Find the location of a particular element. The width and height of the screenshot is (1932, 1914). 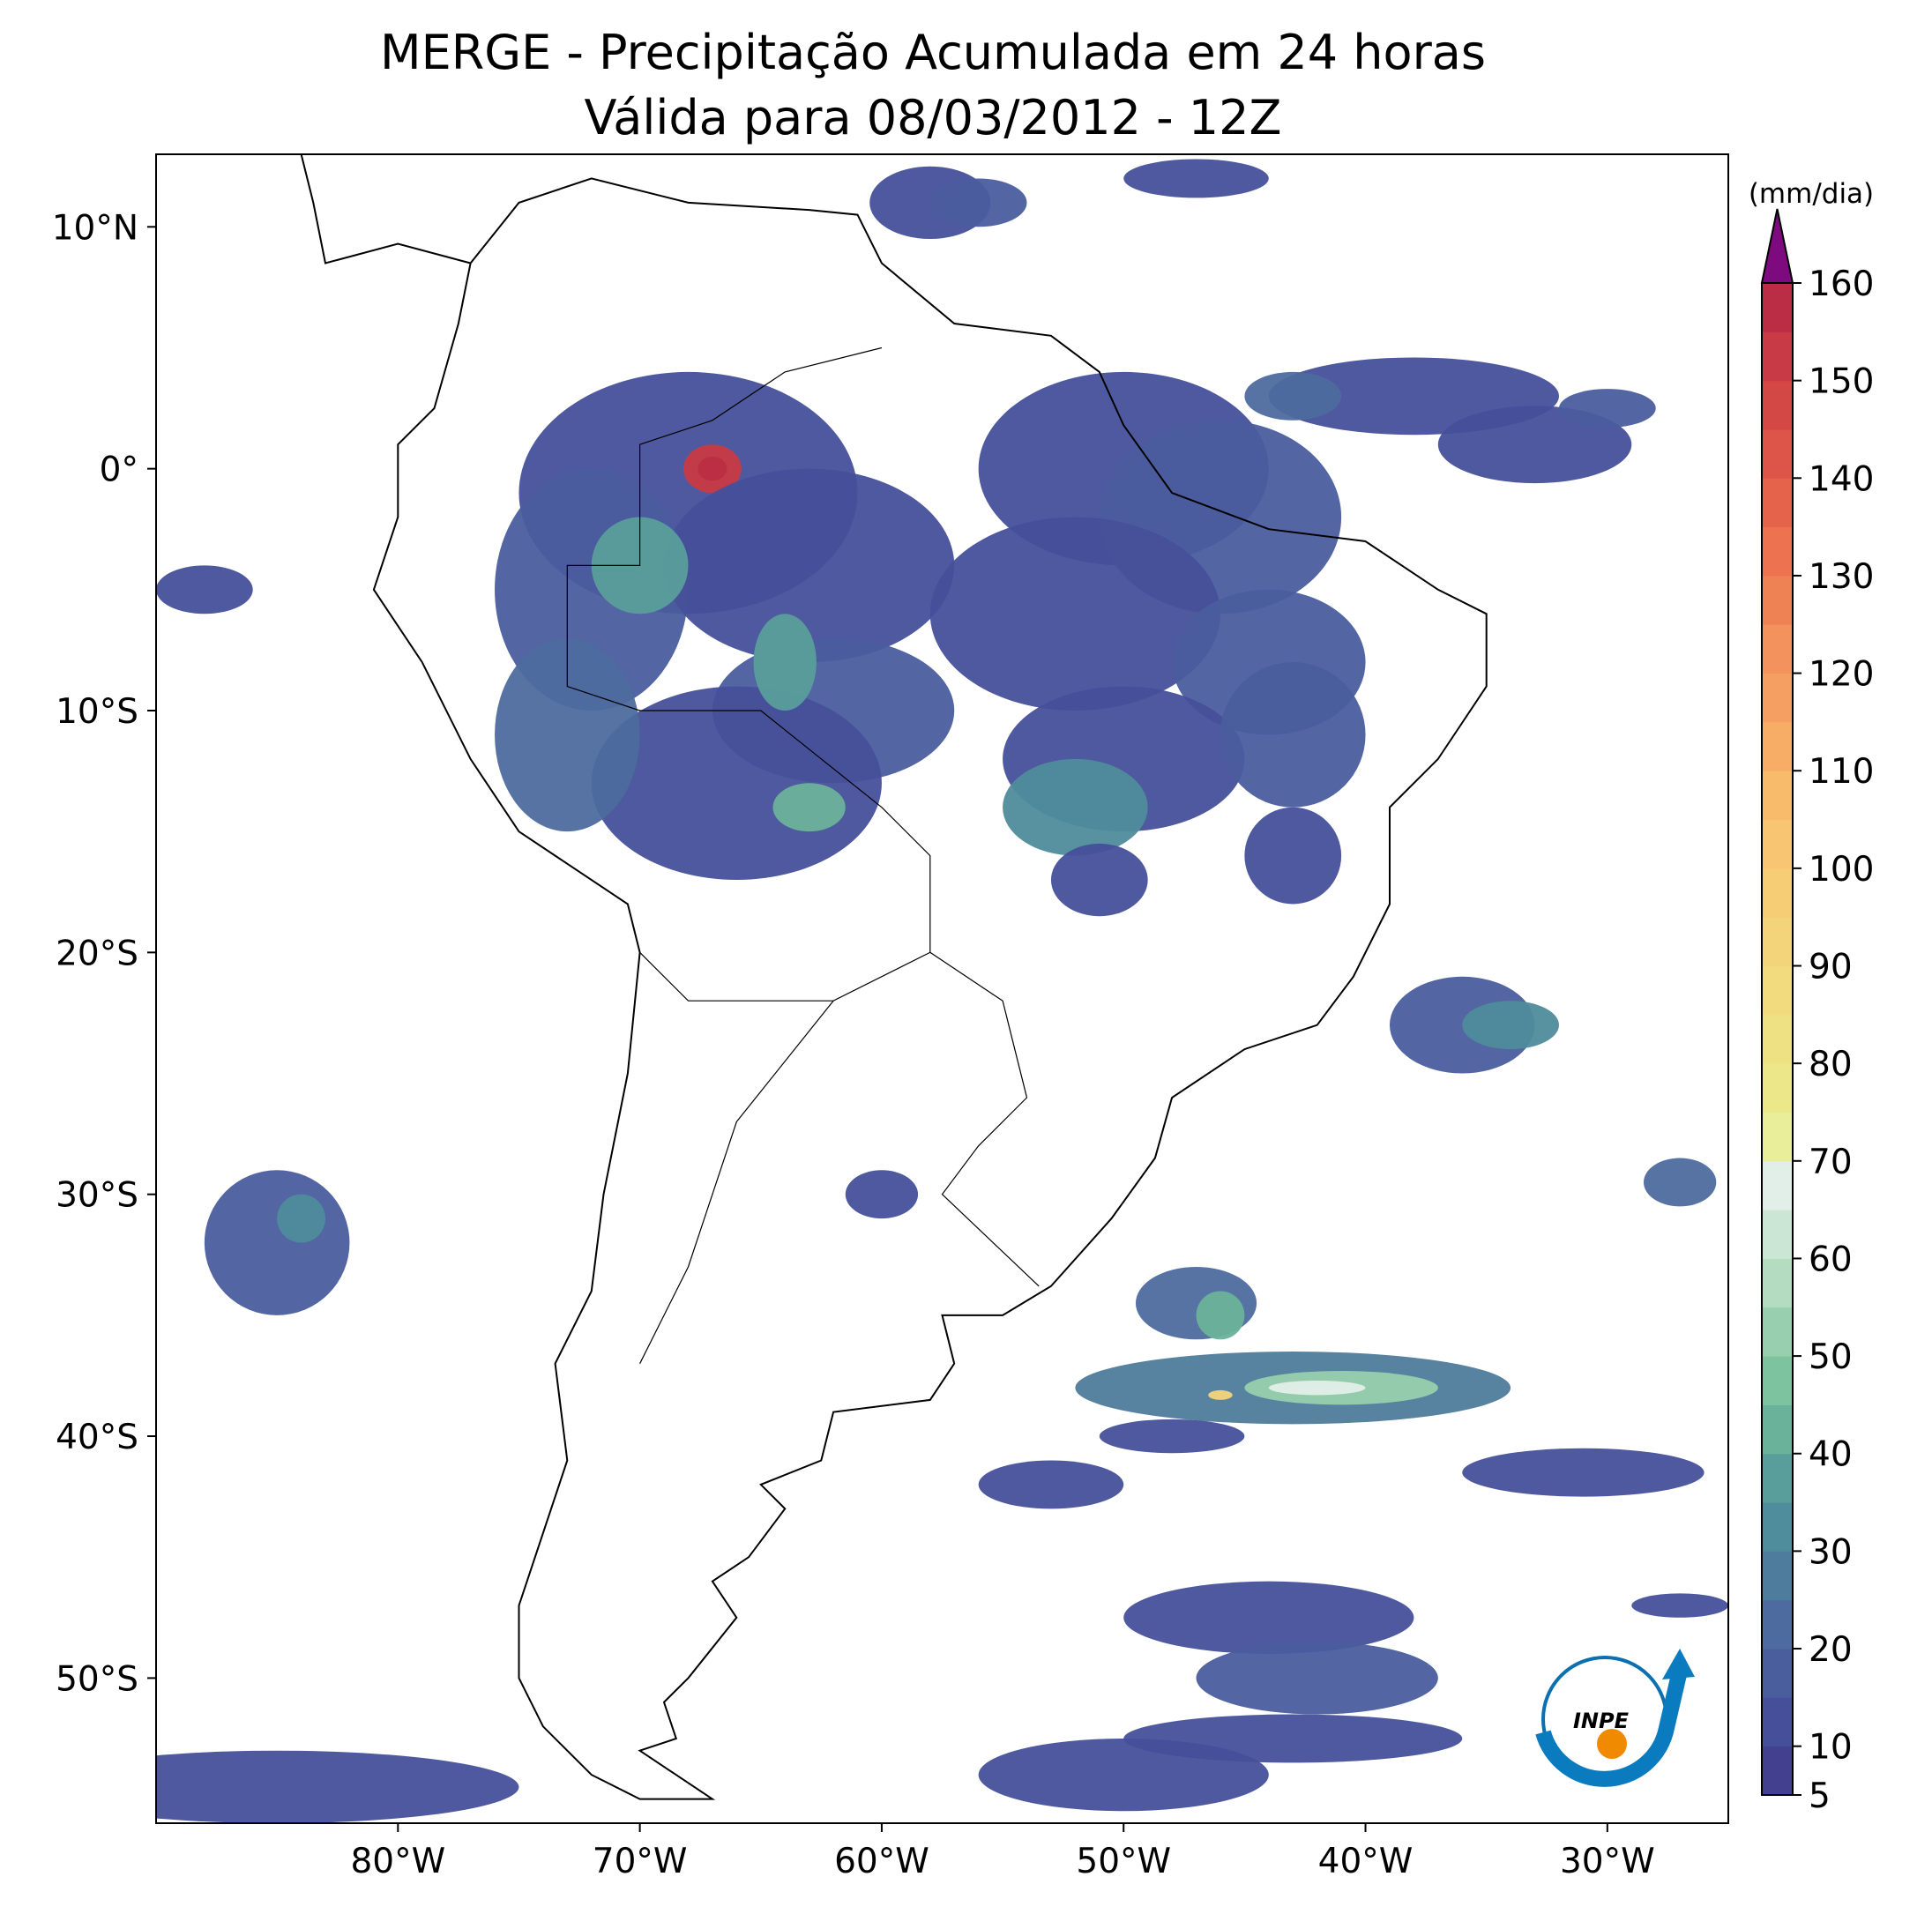

x-tick-label: 40°W is located at coordinates (1366, 1861).